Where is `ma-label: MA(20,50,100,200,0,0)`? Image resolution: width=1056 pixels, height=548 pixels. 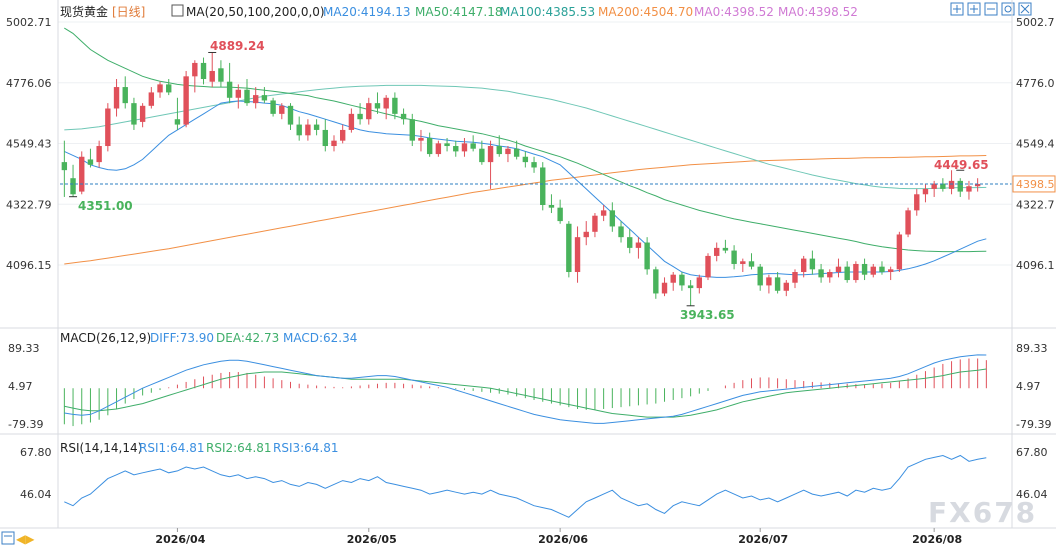 ma-label: MA(20,50,100,200,0,0) is located at coordinates (255, 12).